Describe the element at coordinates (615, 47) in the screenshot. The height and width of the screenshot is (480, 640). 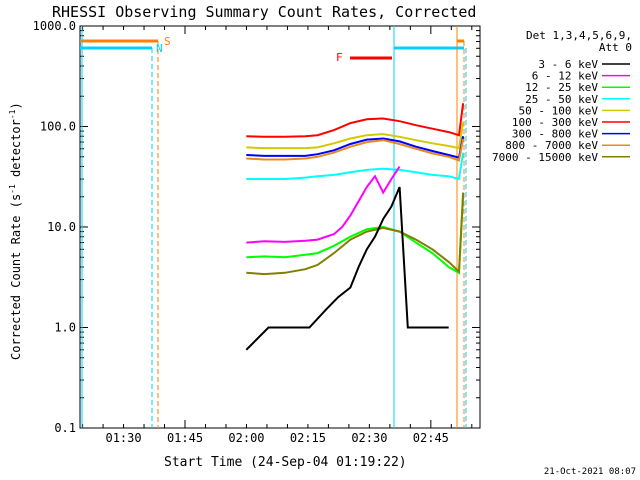
I see `legend-header-2: Att 0` at that location.